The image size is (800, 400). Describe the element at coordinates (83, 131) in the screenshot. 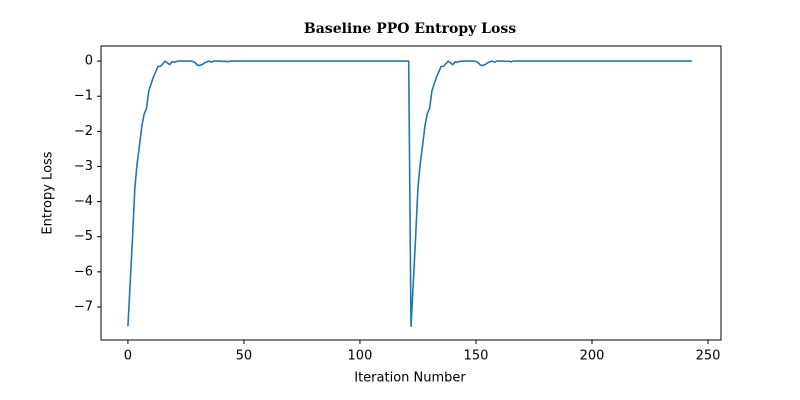

I see `y-tick-label: −2` at that location.